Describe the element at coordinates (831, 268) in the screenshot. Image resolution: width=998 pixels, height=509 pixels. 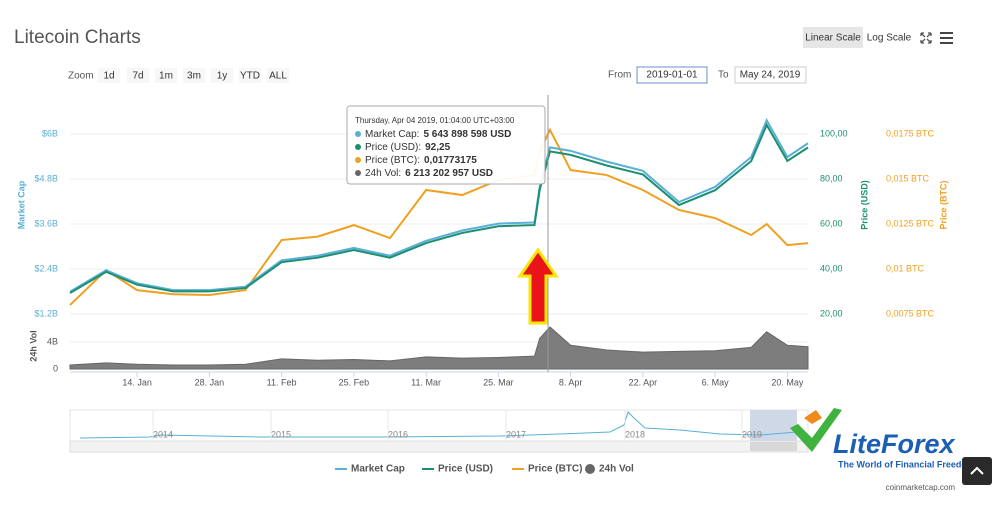
I see `y-tick-label: 40,00` at that location.